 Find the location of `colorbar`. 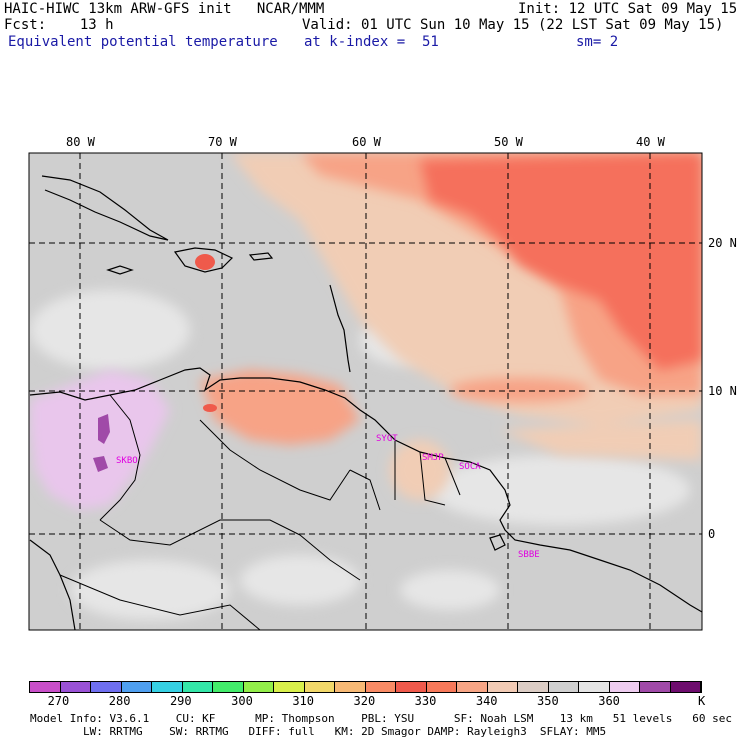

colorbar is located at coordinates (365, 687).